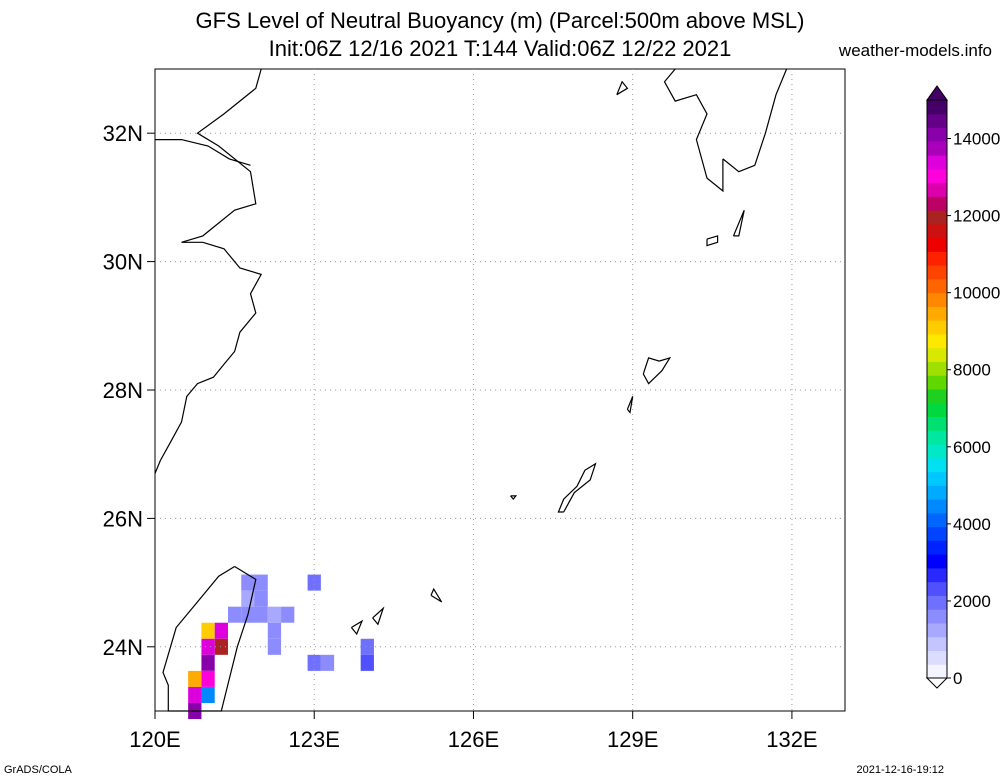 The image size is (1000, 779). What do you see at coordinates (755, 120) in the screenshot?
I see `coastline-kyushu-east` at bounding box center [755, 120].